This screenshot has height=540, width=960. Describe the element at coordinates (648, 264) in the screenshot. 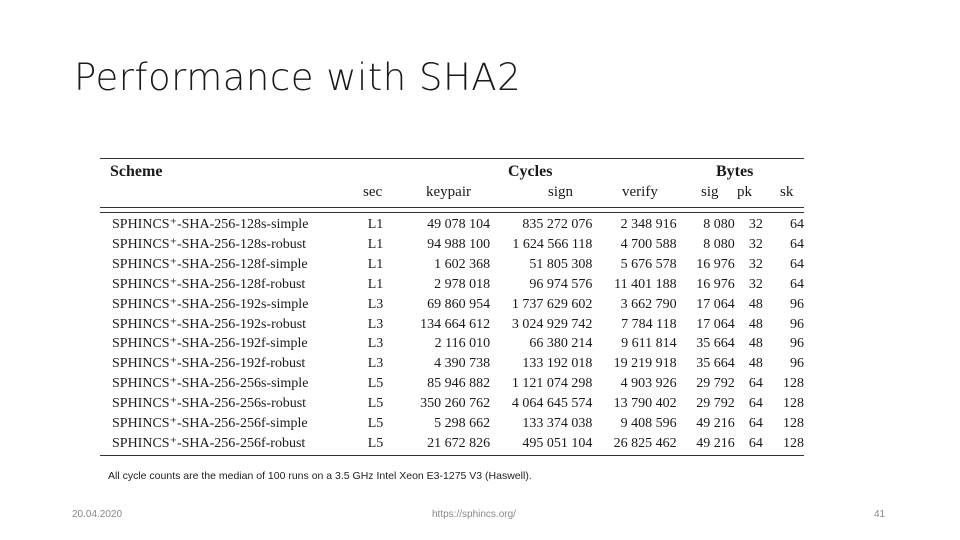

I see `verify-cell: 5 676 578` at that location.